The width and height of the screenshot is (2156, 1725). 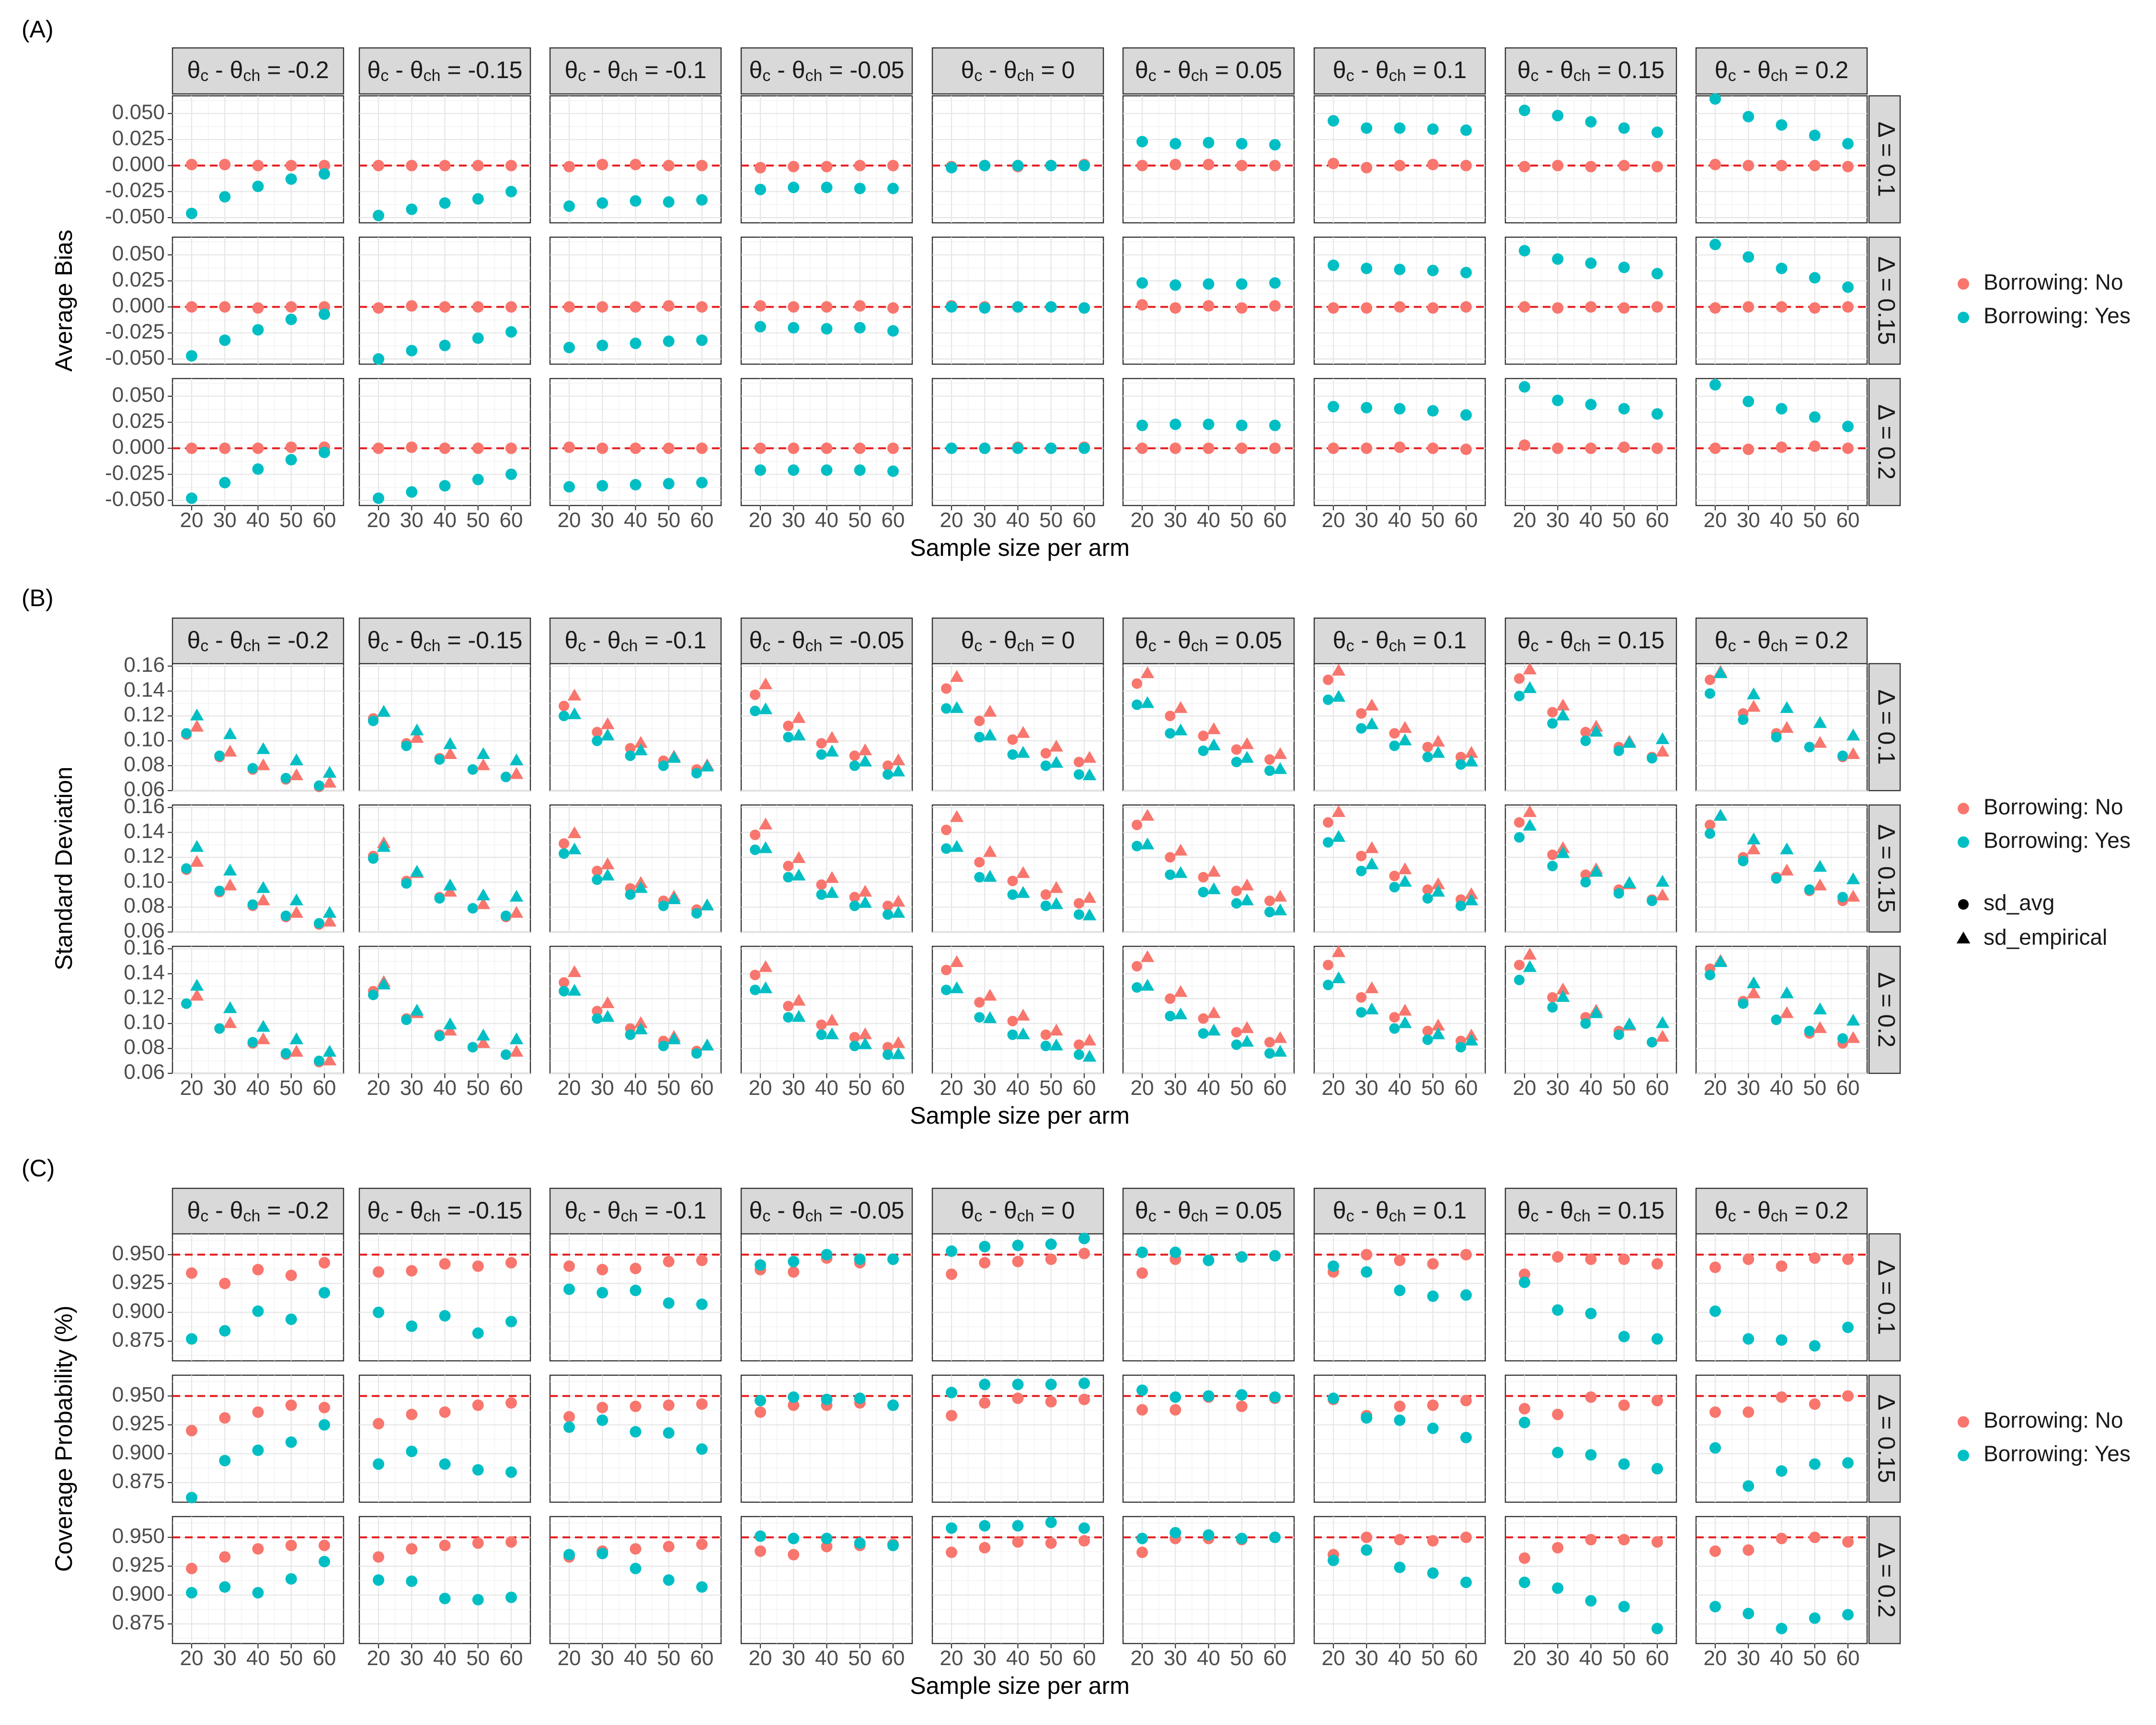 I want to click on point-sd-avg-no, so click(x=979, y=720).